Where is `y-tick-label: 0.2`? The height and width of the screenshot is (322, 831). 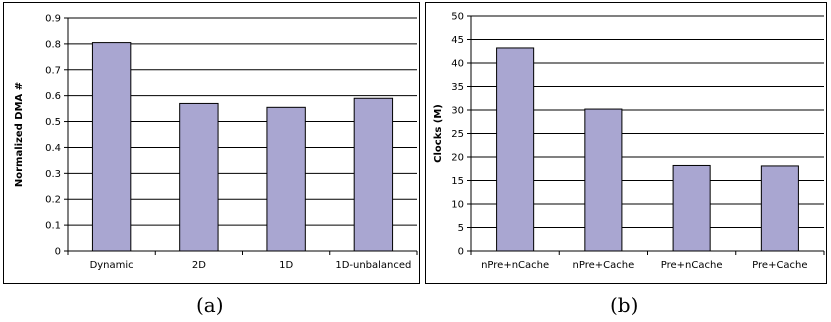 y-tick-label: 0.2 is located at coordinates (53, 200).